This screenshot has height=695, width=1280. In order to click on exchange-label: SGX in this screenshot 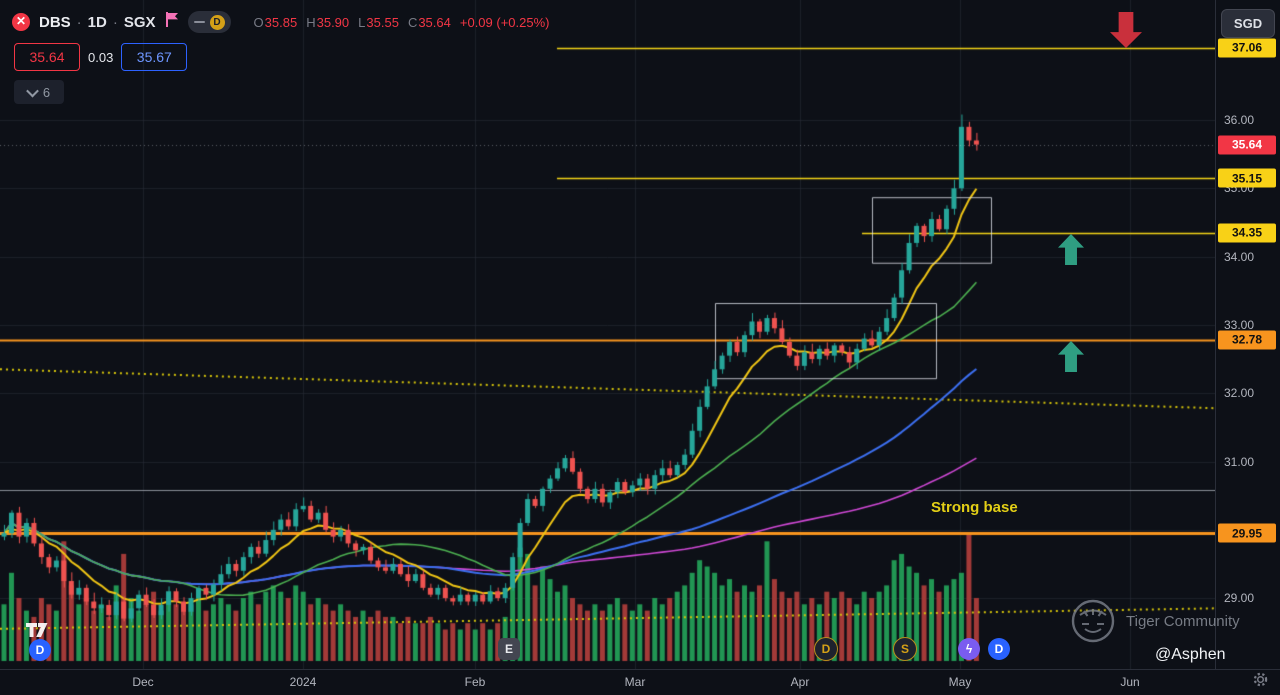, I will do `click(139, 22)`.